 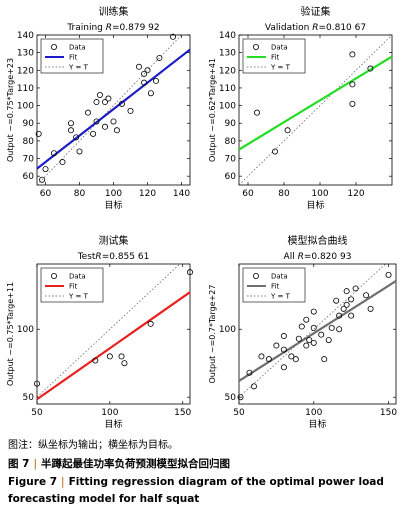 What do you see at coordinates (113, 257) in the screenshot?
I see `chart-subtitle: TestR=0.855 61` at bounding box center [113, 257].